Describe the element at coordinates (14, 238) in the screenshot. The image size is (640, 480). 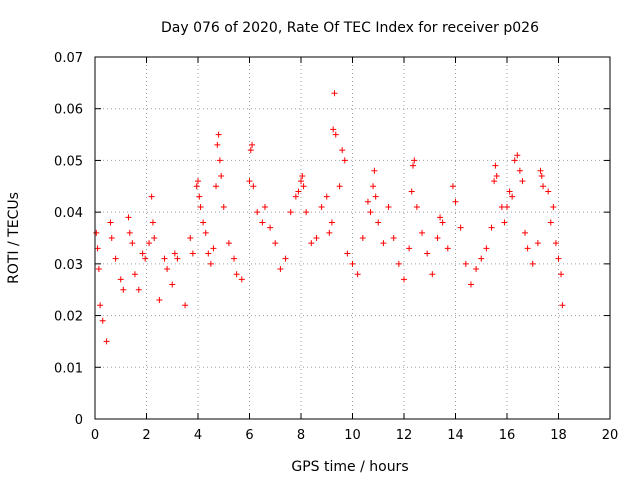
I see `y-axis-label: ROTI / TECUs` at that location.